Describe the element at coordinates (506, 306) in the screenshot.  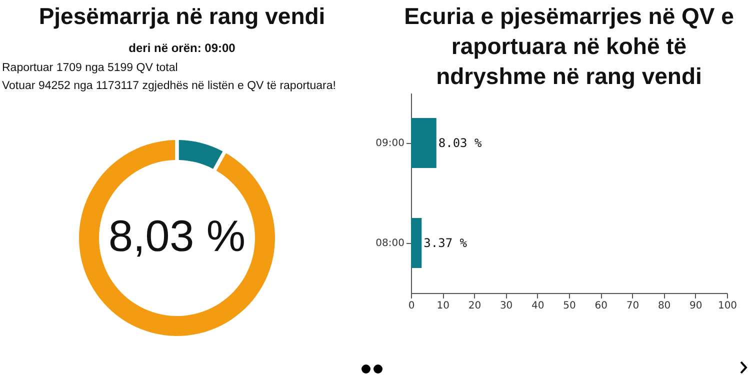
I see `x-tick-label: 30` at that location.